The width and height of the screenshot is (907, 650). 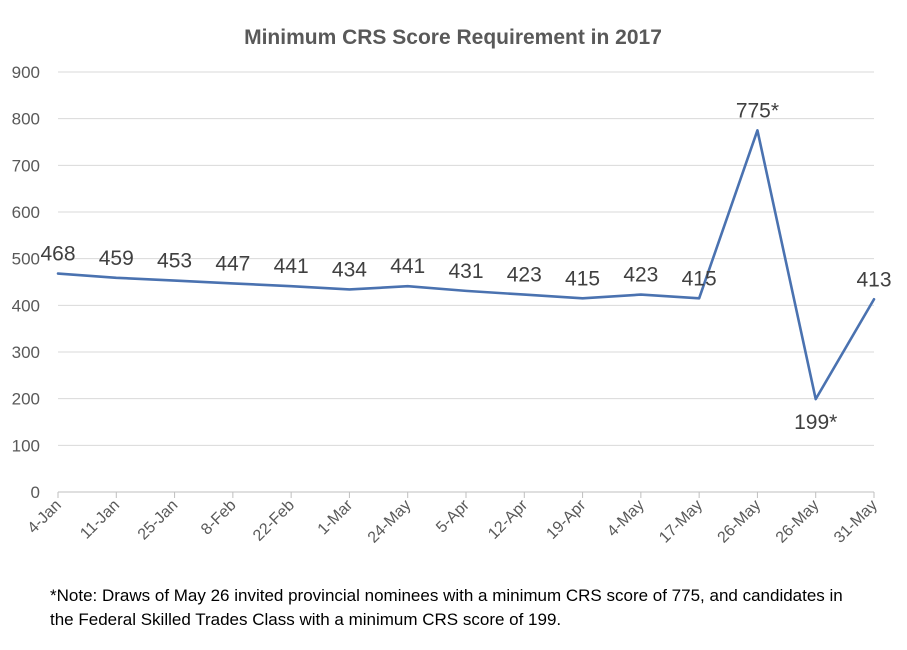 I want to click on x-tick-label: 31-May, so click(x=856, y=522).